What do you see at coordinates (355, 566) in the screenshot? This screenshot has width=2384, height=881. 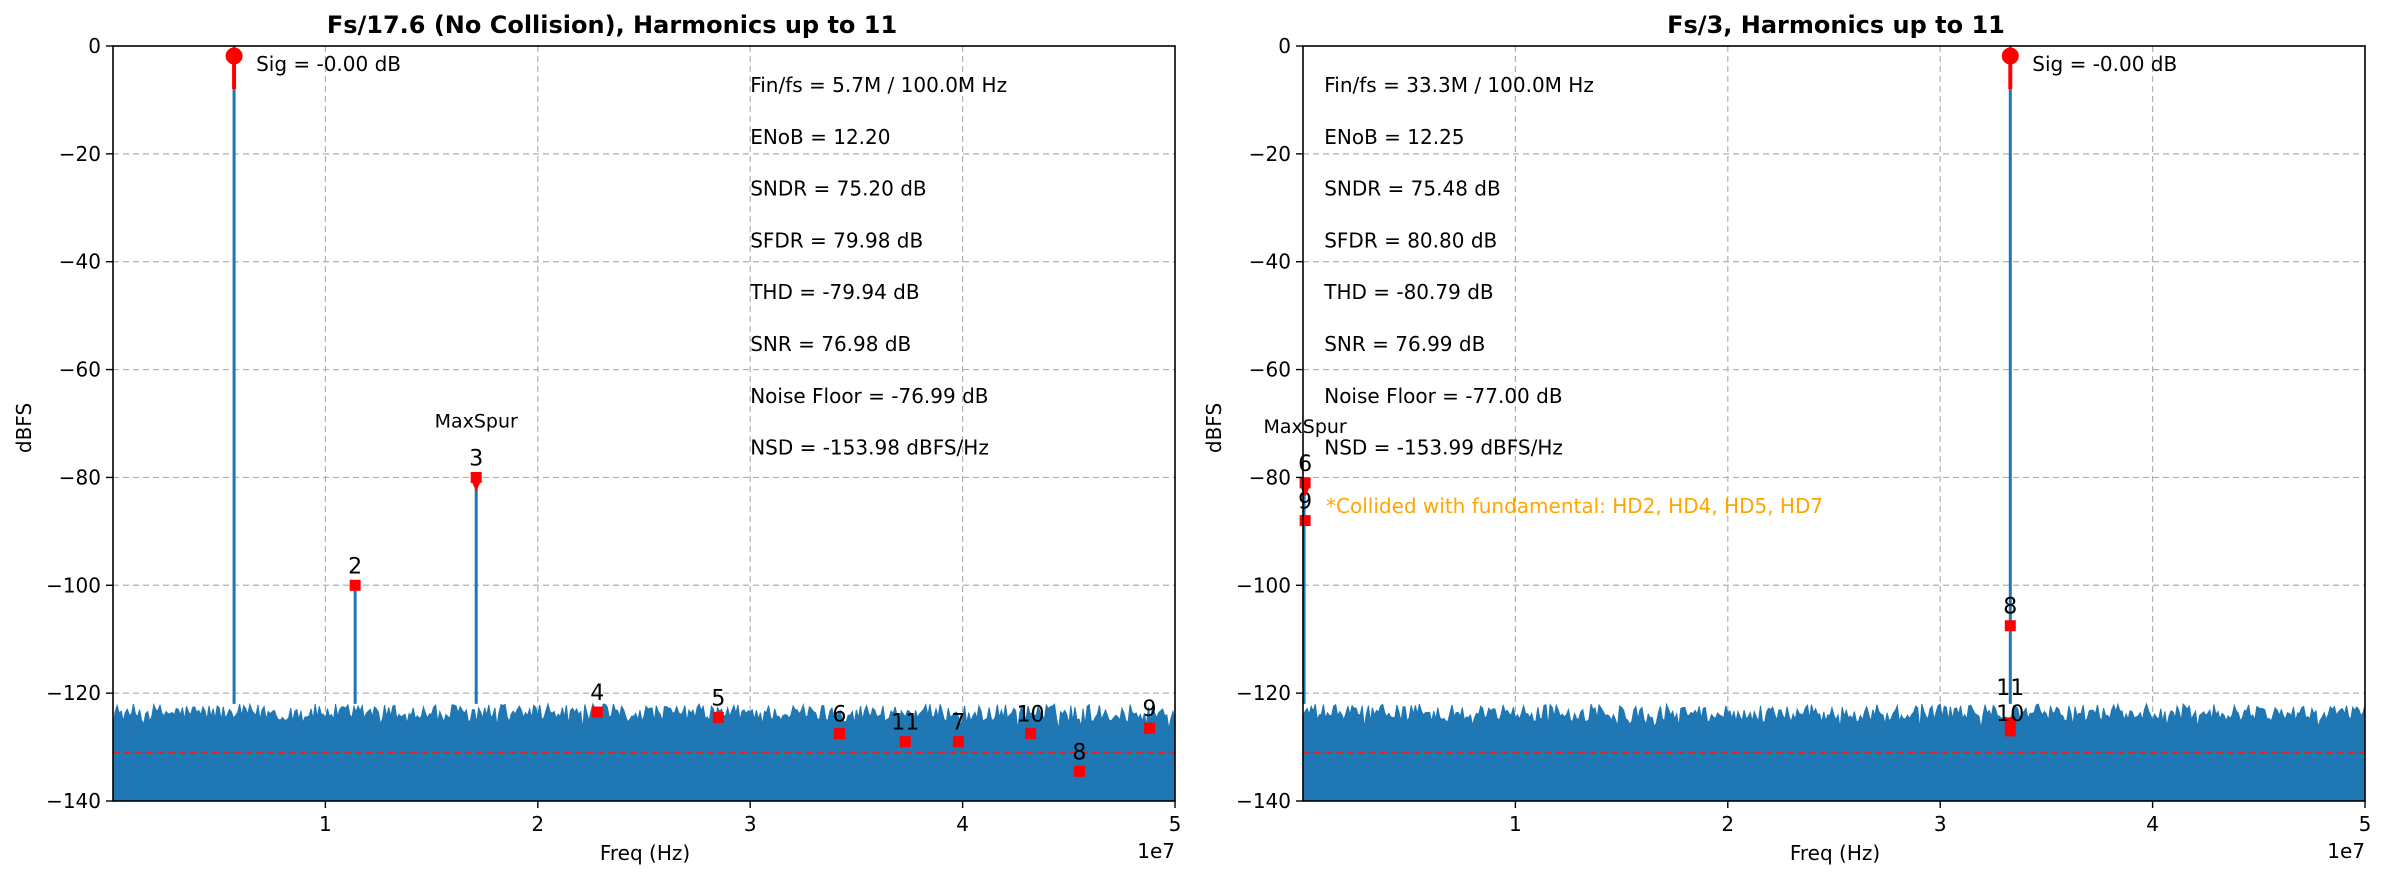 I see `harmonic-label: 2` at bounding box center [355, 566].